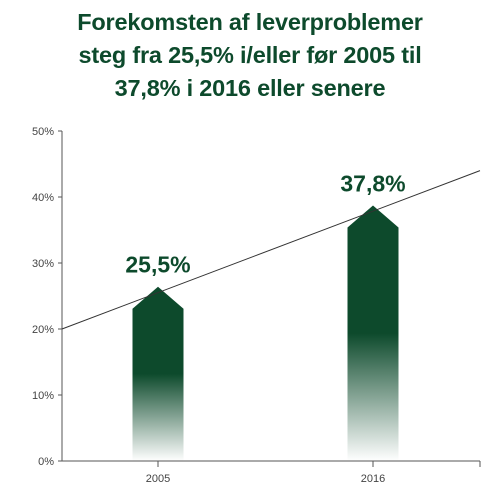 The height and width of the screenshot is (500, 500). What do you see at coordinates (250, 88) in the screenshot?
I see `chart-title-line-3: 37,8% i 2016 eller senere` at bounding box center [250, 88].